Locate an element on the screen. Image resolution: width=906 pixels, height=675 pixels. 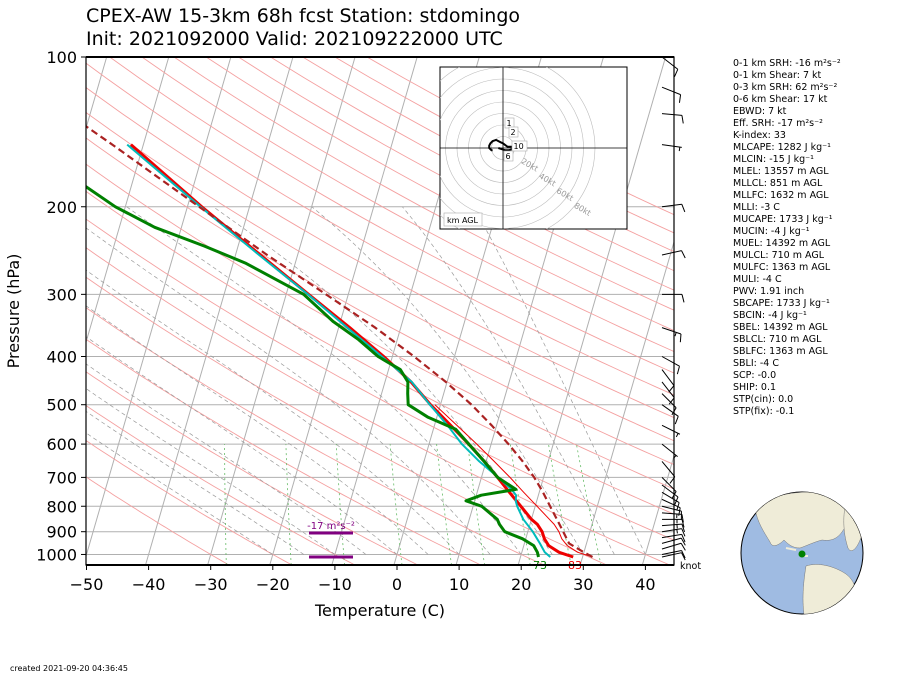
hodograph-legend-box is located at coordinates (463, 219).